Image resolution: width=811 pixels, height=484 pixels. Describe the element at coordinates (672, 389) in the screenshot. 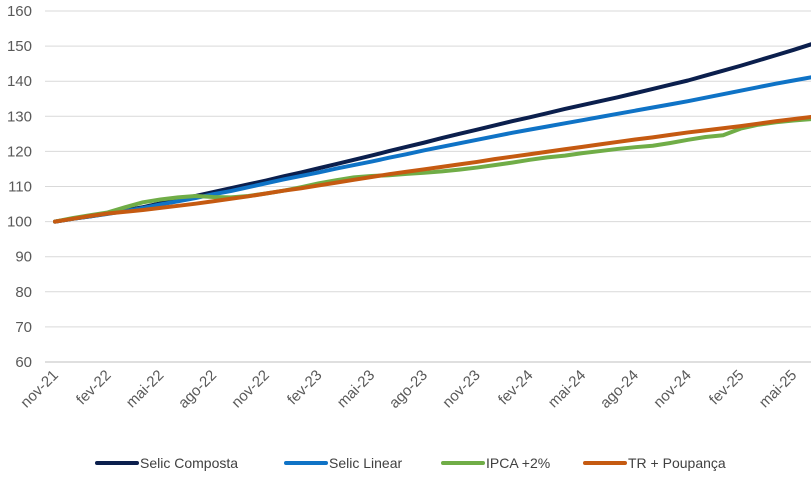

I see `x-tick-label: nov-24` at that location.